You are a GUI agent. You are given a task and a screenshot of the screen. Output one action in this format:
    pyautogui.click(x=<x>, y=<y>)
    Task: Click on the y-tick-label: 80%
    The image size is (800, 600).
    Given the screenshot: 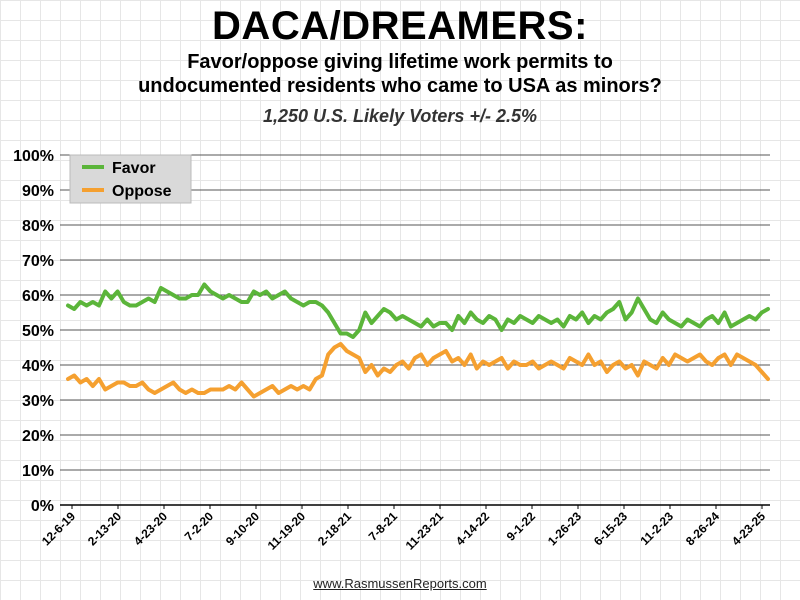 What is the action you would take?
    pyautogui.click(x=38, y=226)
    